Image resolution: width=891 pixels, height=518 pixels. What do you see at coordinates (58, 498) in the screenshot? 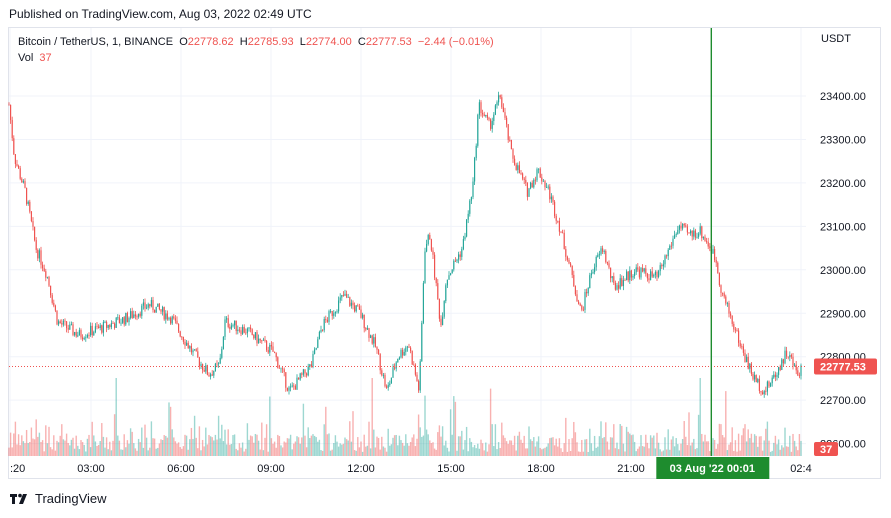
I see `tradingview-footer: TradingView` at bounding box center [58, 498].